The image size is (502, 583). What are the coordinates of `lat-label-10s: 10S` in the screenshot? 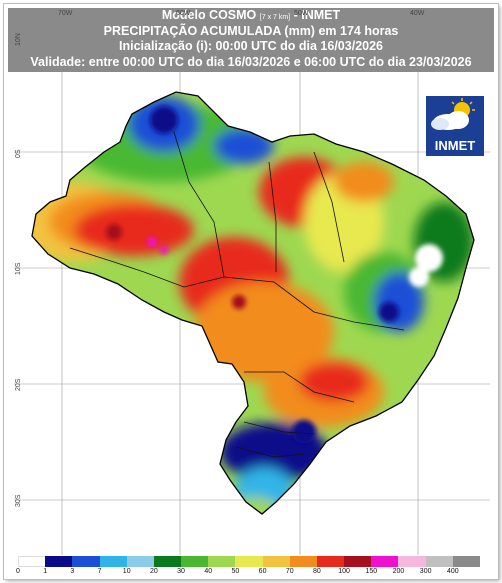 It's located at (18, 268).